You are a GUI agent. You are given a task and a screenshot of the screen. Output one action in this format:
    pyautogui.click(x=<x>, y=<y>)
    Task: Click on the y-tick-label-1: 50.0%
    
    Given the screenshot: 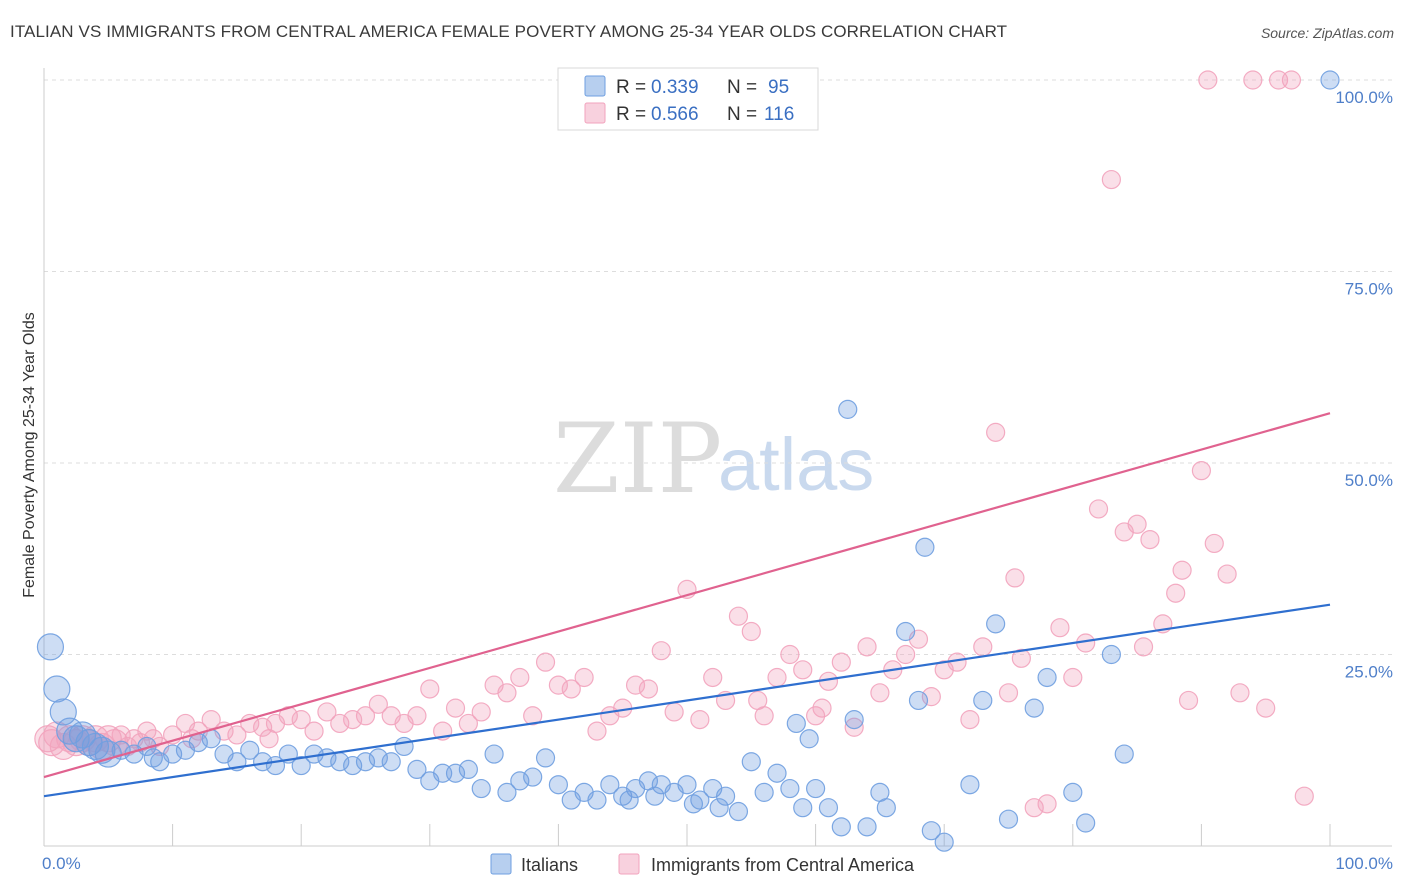 What is the action you would take?
    pyautogui.click(x=1369, y=480)
    